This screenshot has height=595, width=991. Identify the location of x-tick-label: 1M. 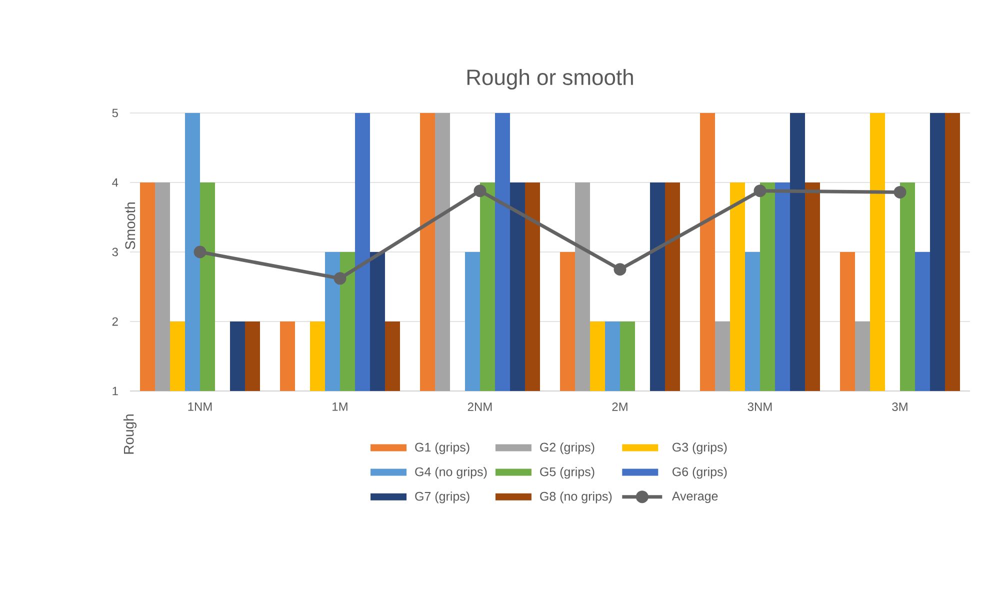
(340, 406).